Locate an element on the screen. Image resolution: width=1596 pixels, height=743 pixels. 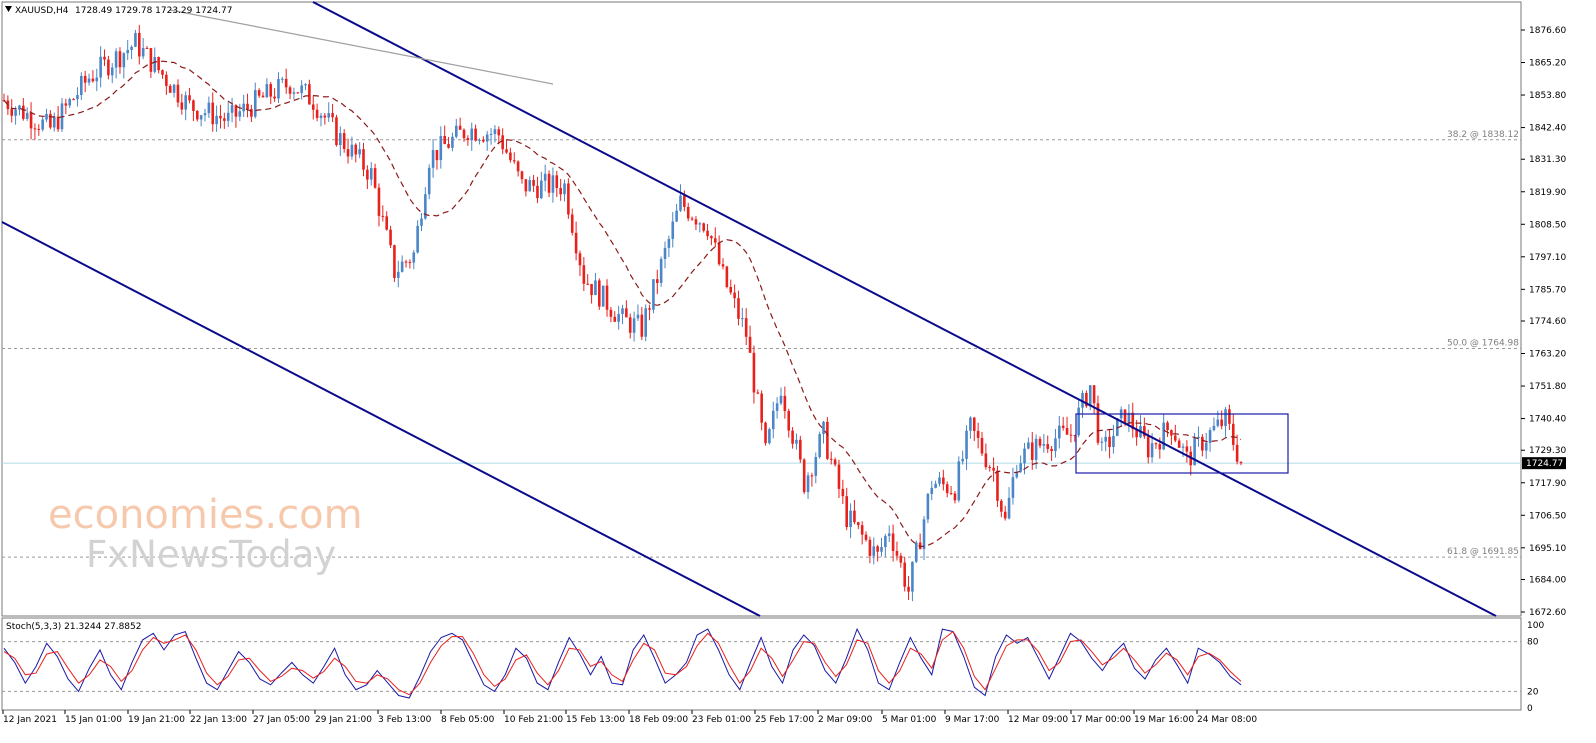
time-tick-label: 12 Mar 09:00 is located at coordinates (1038, 720).